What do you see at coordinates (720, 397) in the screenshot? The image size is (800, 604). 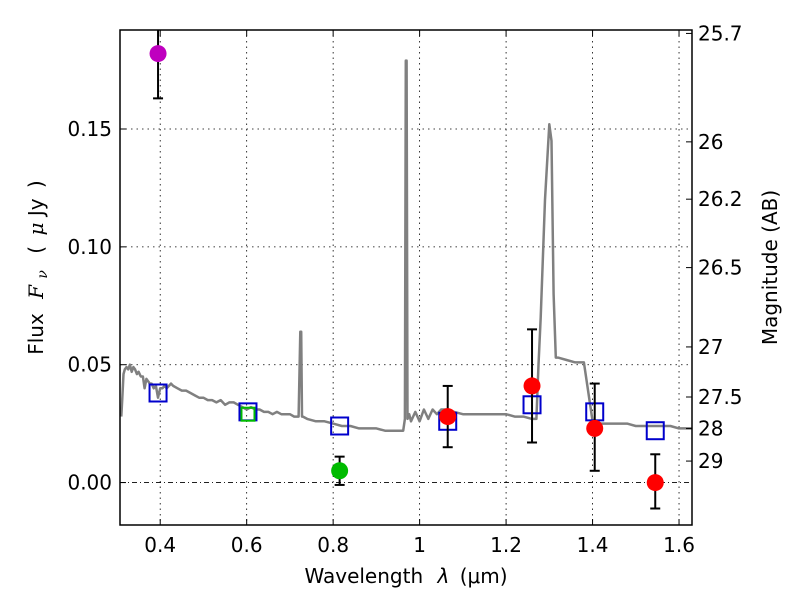 I see `y2-tick-label: 27.5` at bounding box center [720, 397].